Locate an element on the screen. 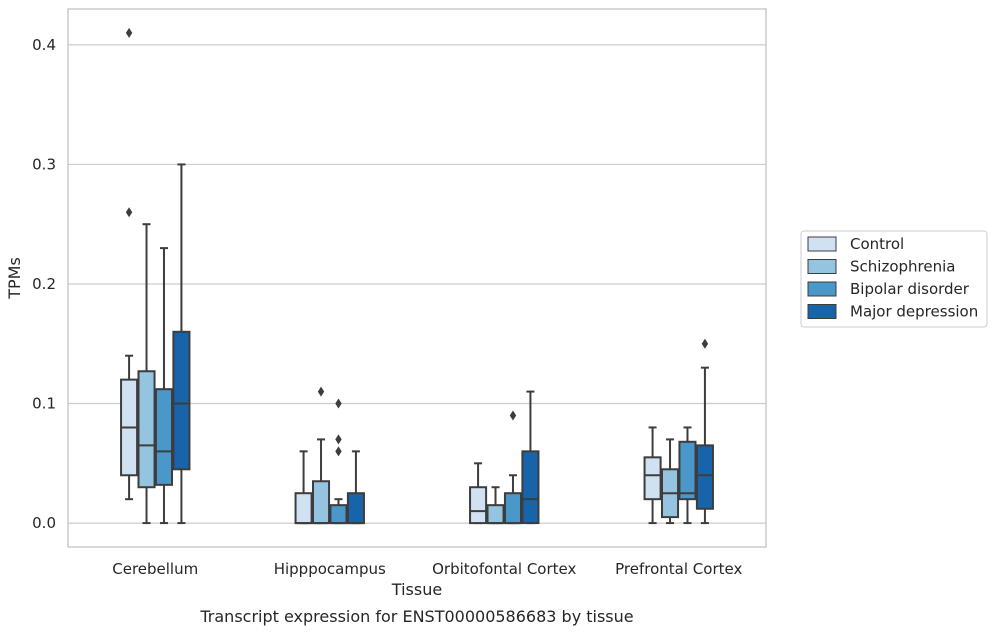  box-control-prefrontal-cortex is located at coordinates (652, 475).